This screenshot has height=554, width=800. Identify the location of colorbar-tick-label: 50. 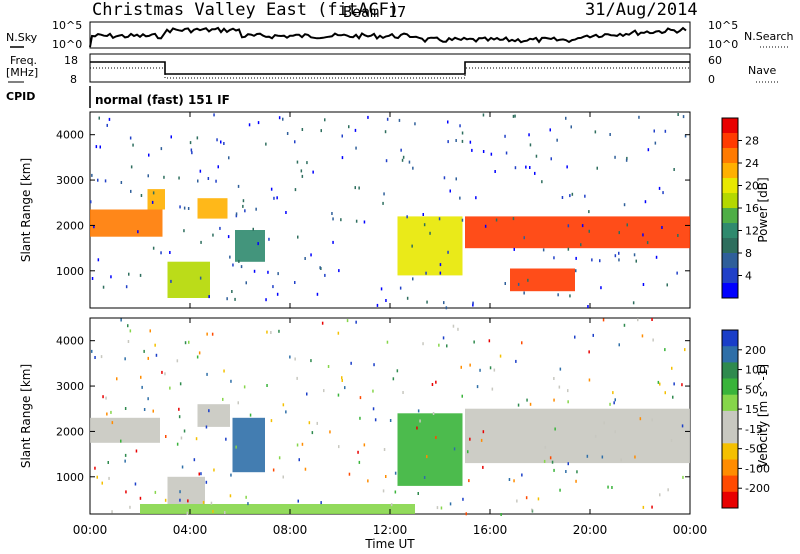
(752, 389).